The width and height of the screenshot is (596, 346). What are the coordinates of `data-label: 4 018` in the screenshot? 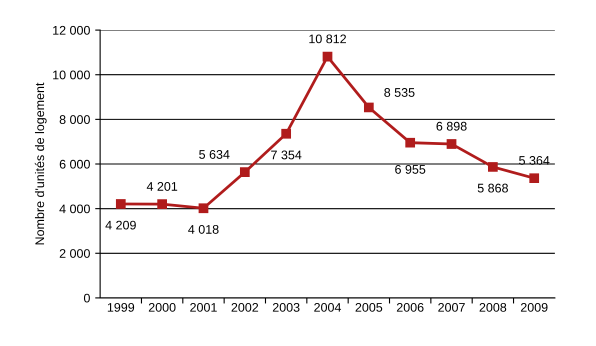 It's located at (203, 229).